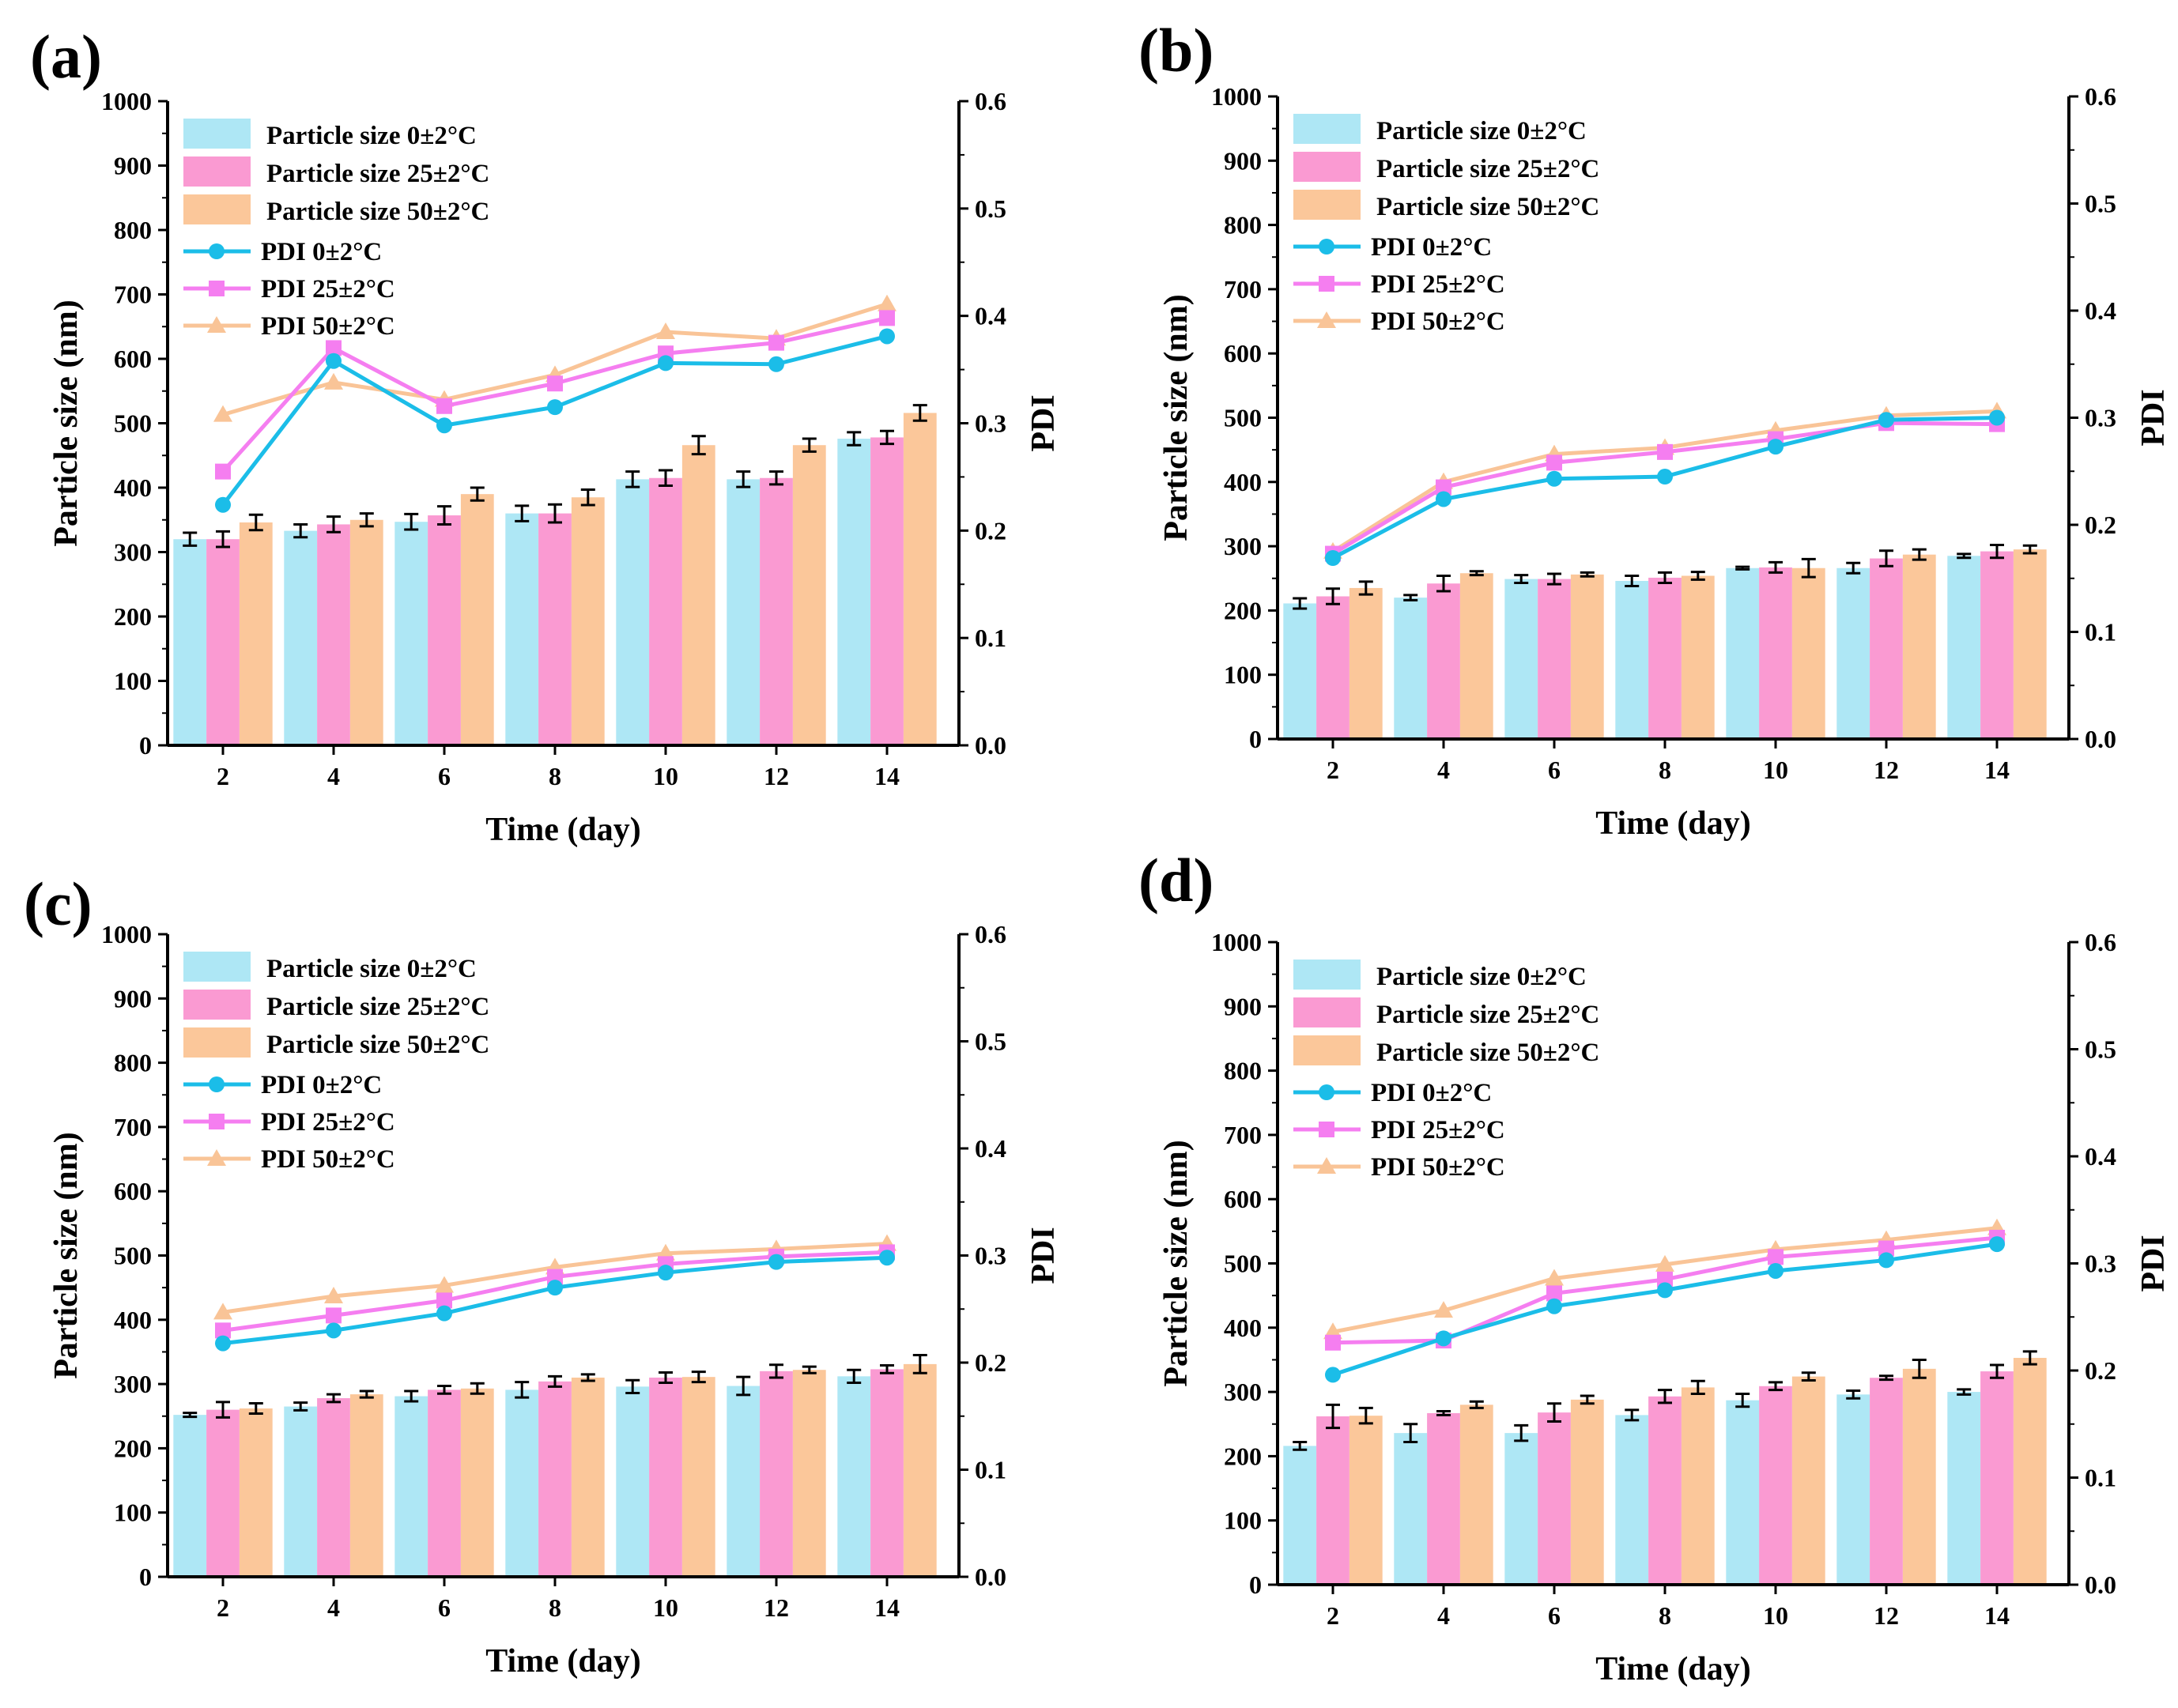 The width and height of the screenshot is (2178, 1708). Describe the element at coordinates (1243, 289) in the screenshot. I see `y-tick-label: 700` at that location.